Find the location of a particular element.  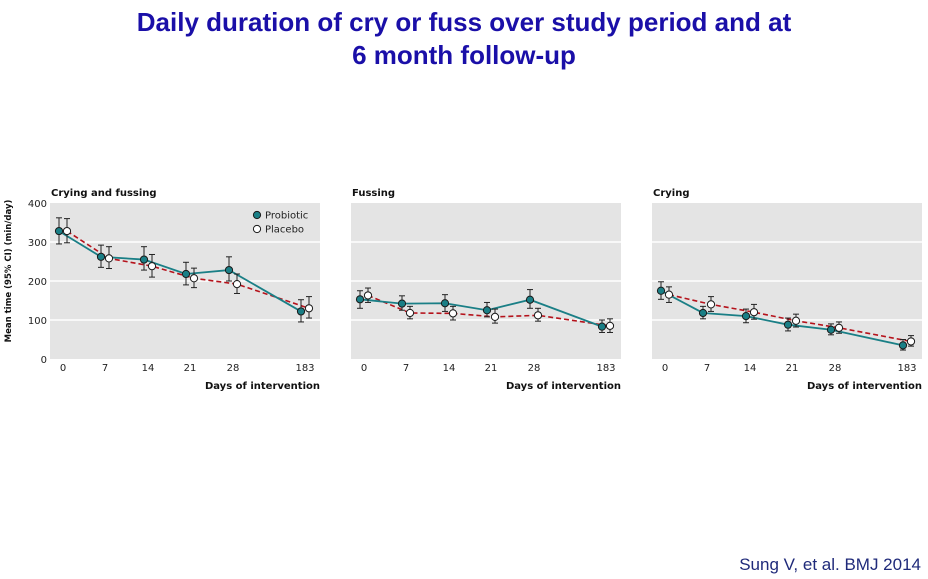

panel-1-series-probiotic-line is located at coordinates (180, 271).